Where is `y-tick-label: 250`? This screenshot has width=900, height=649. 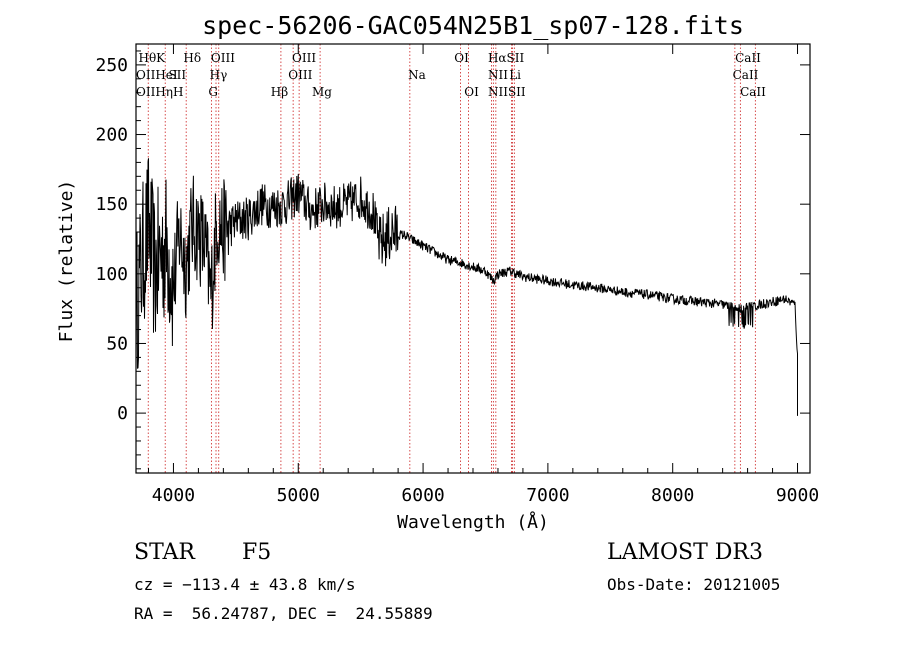 y-tick-label: 250 is located at coordinates (111, 65).